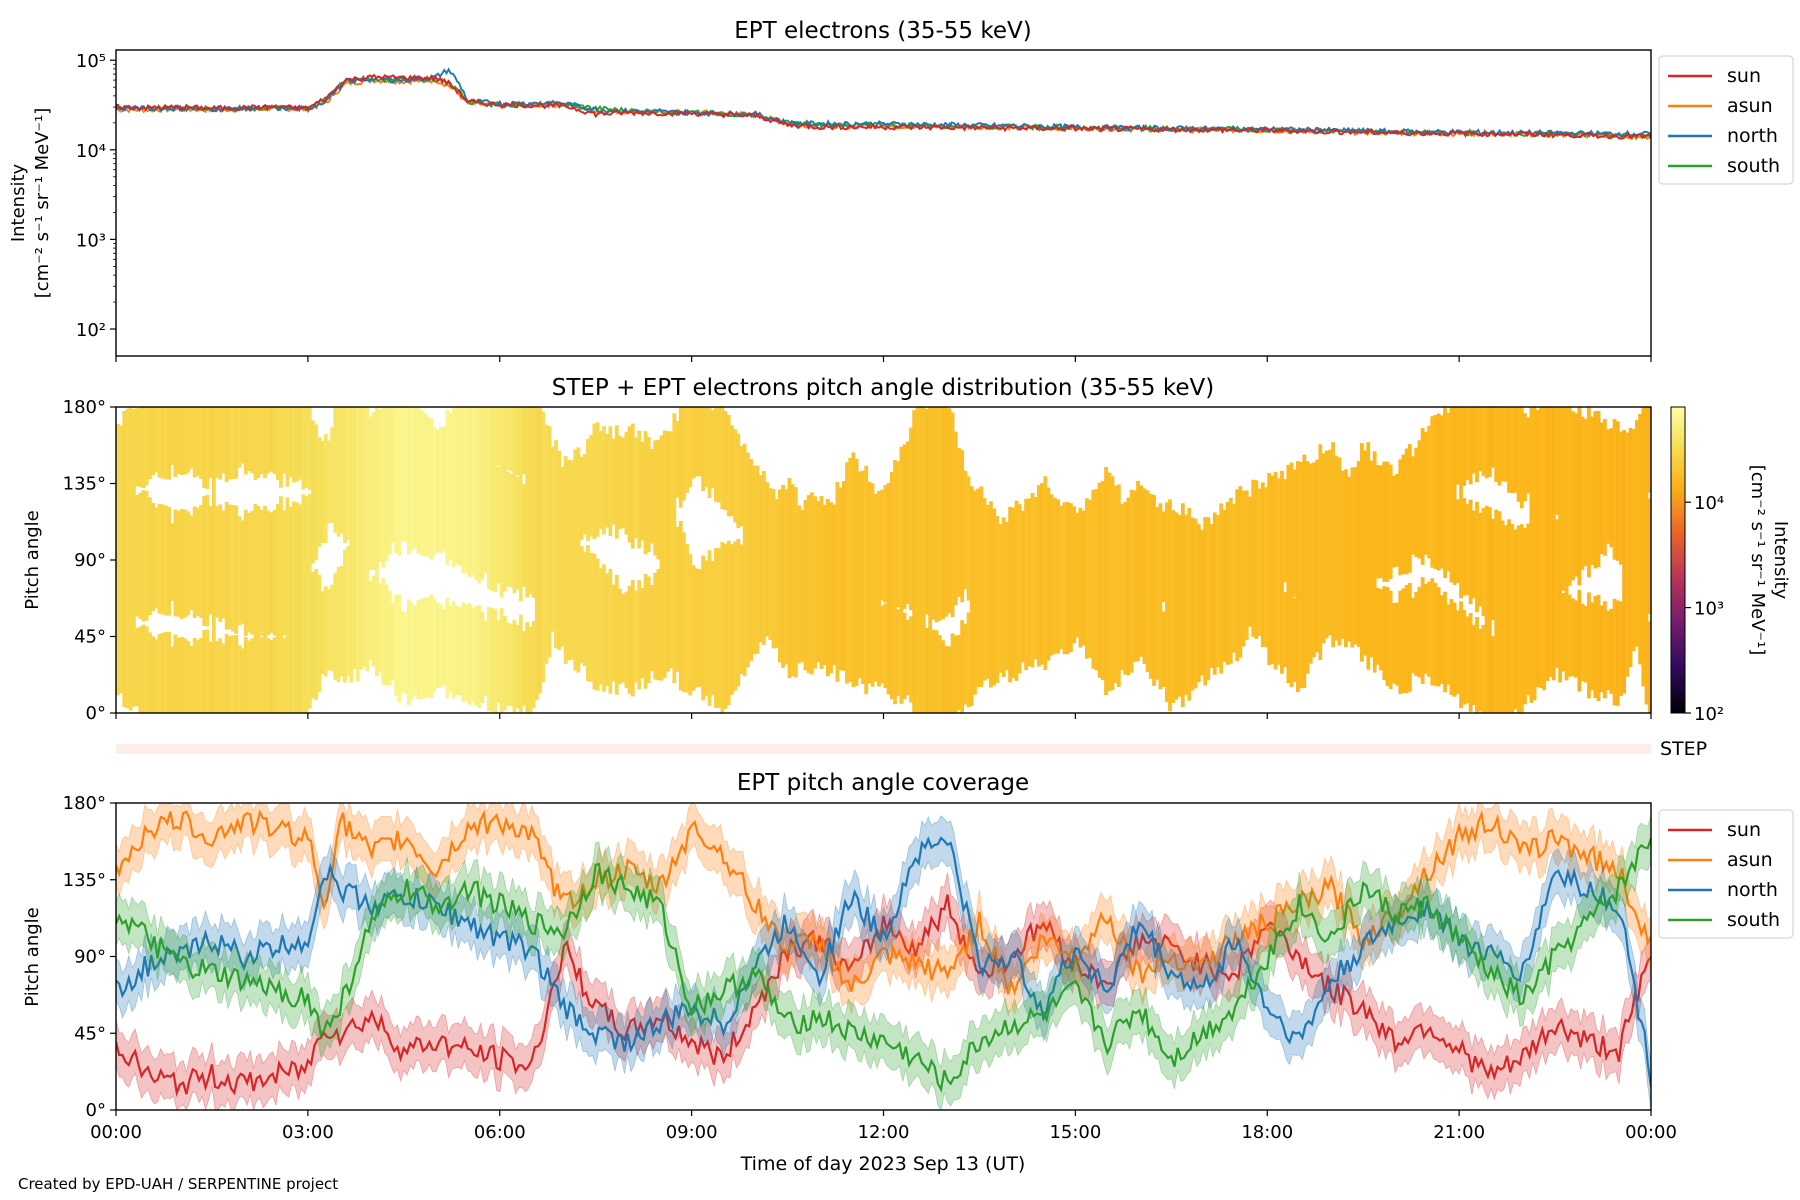  I want to click on intensity-panel-title: EPT electrons (35-55 keV), so click(882, 31).